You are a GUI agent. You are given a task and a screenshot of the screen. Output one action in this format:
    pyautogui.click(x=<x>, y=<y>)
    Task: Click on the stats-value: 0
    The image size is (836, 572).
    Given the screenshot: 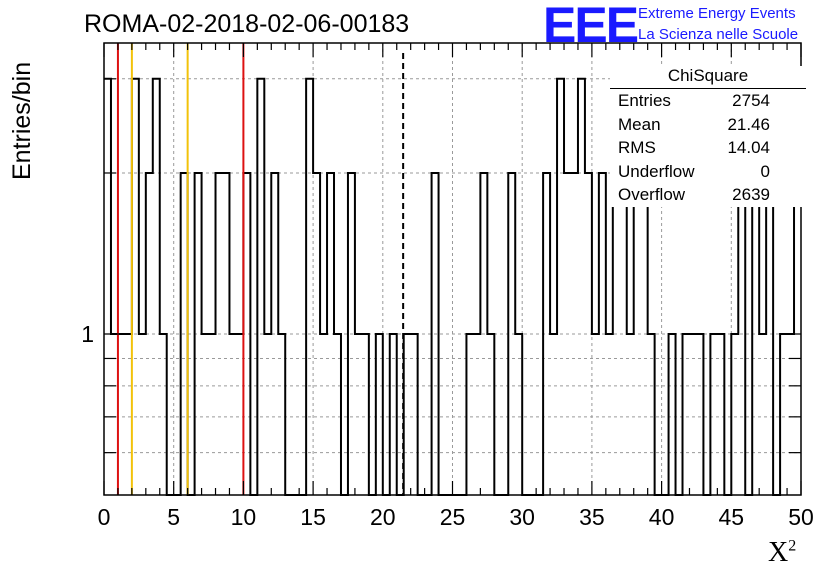 What is the action you would take?
    pyautogui.click(x=765, y=171)
    